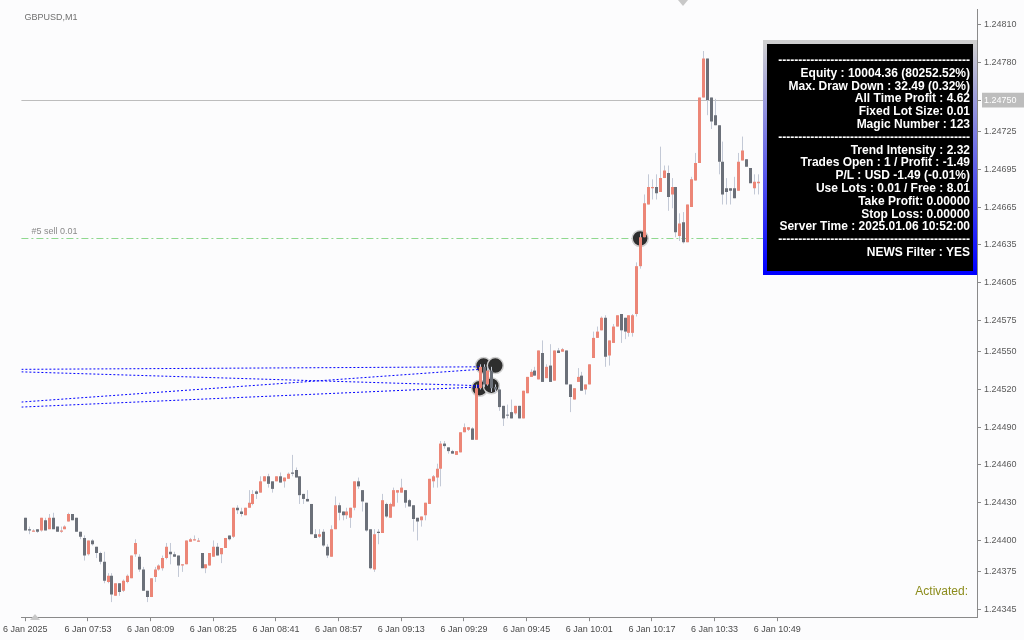  Describe the element at coordinates (1000, 131) in the screenshot. I see `y-tick-label: 1.24725` at that location.